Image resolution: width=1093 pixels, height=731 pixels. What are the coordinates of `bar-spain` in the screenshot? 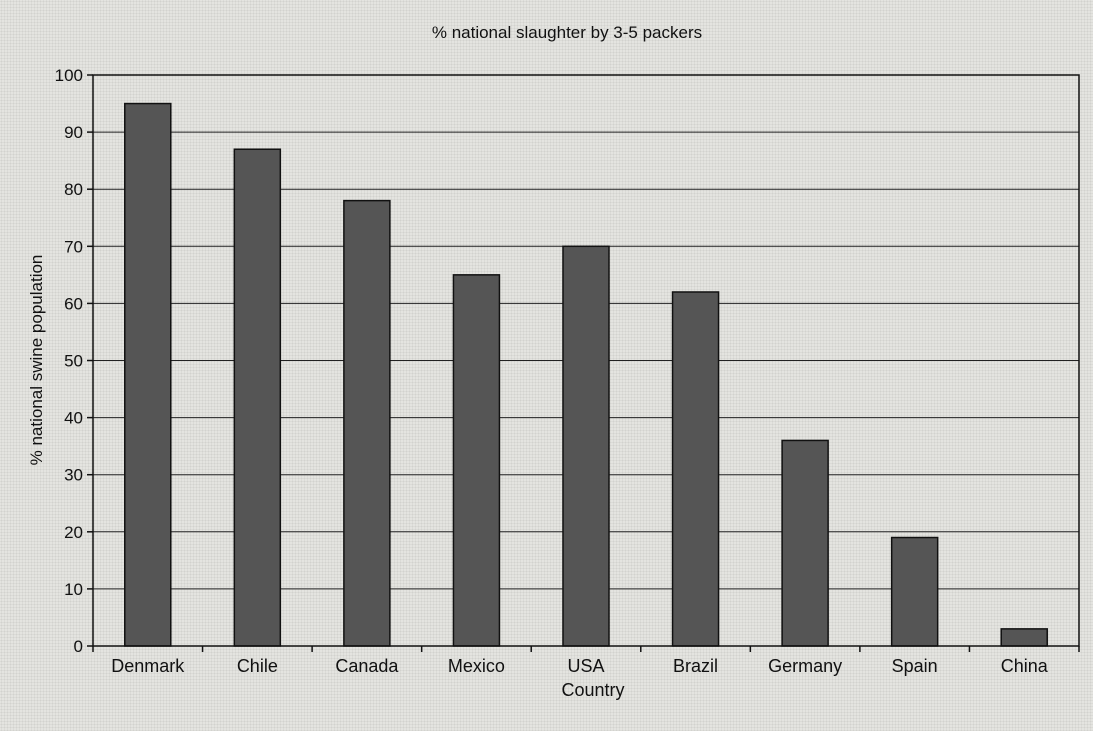 It's located at (914, 591).